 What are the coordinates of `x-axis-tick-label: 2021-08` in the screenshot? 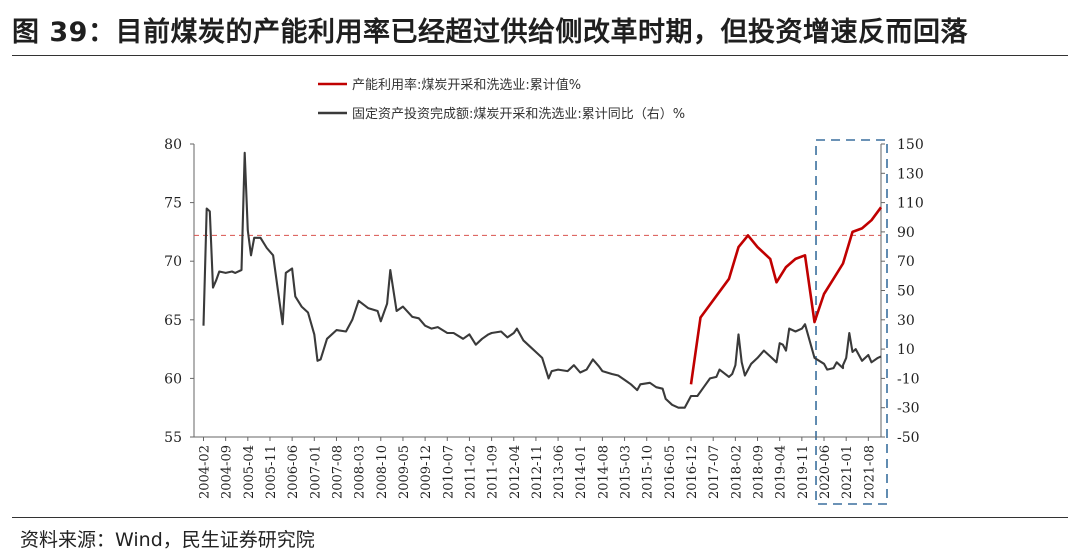 It's located at (869, 472).